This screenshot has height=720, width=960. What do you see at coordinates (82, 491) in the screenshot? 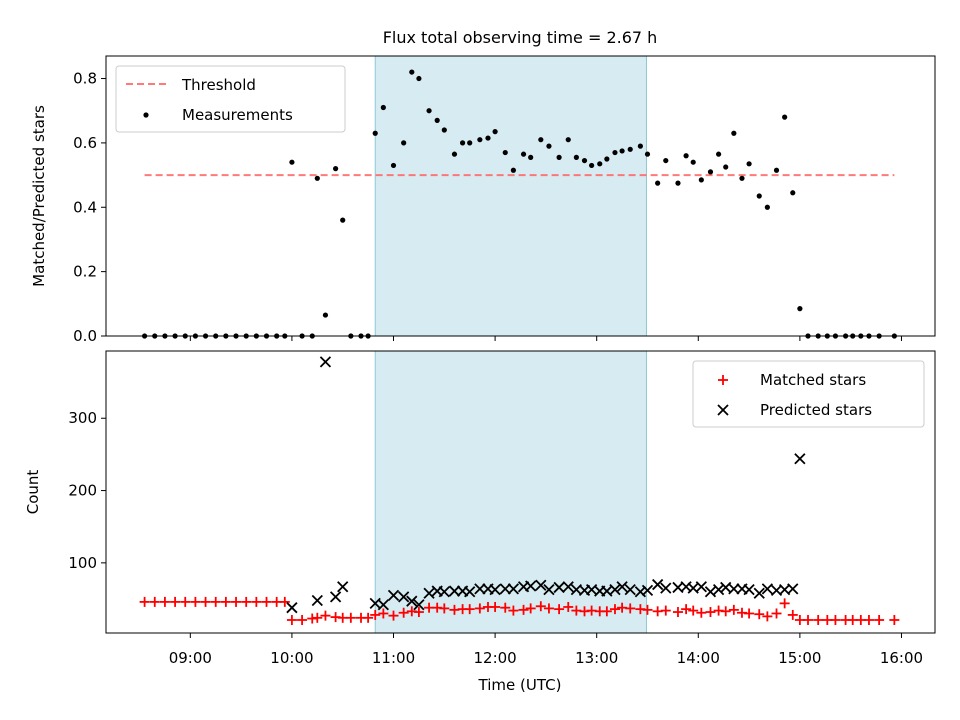
I see `y-tick-label: 200` at bounding box center [82, 491].